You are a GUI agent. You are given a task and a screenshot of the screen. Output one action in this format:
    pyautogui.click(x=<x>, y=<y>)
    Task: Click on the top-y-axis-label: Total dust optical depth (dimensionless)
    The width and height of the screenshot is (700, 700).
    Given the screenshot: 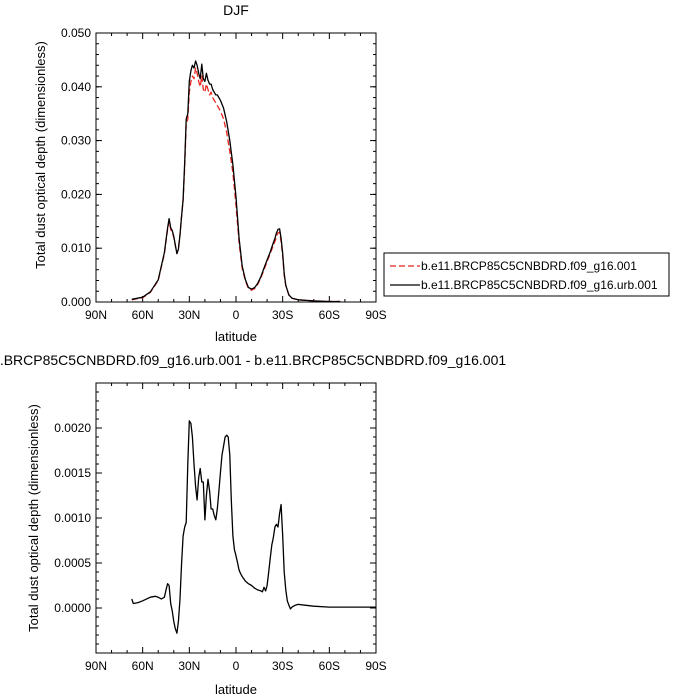 What is the action you would take?
    pyautogui.click(x=40, y=155)
    